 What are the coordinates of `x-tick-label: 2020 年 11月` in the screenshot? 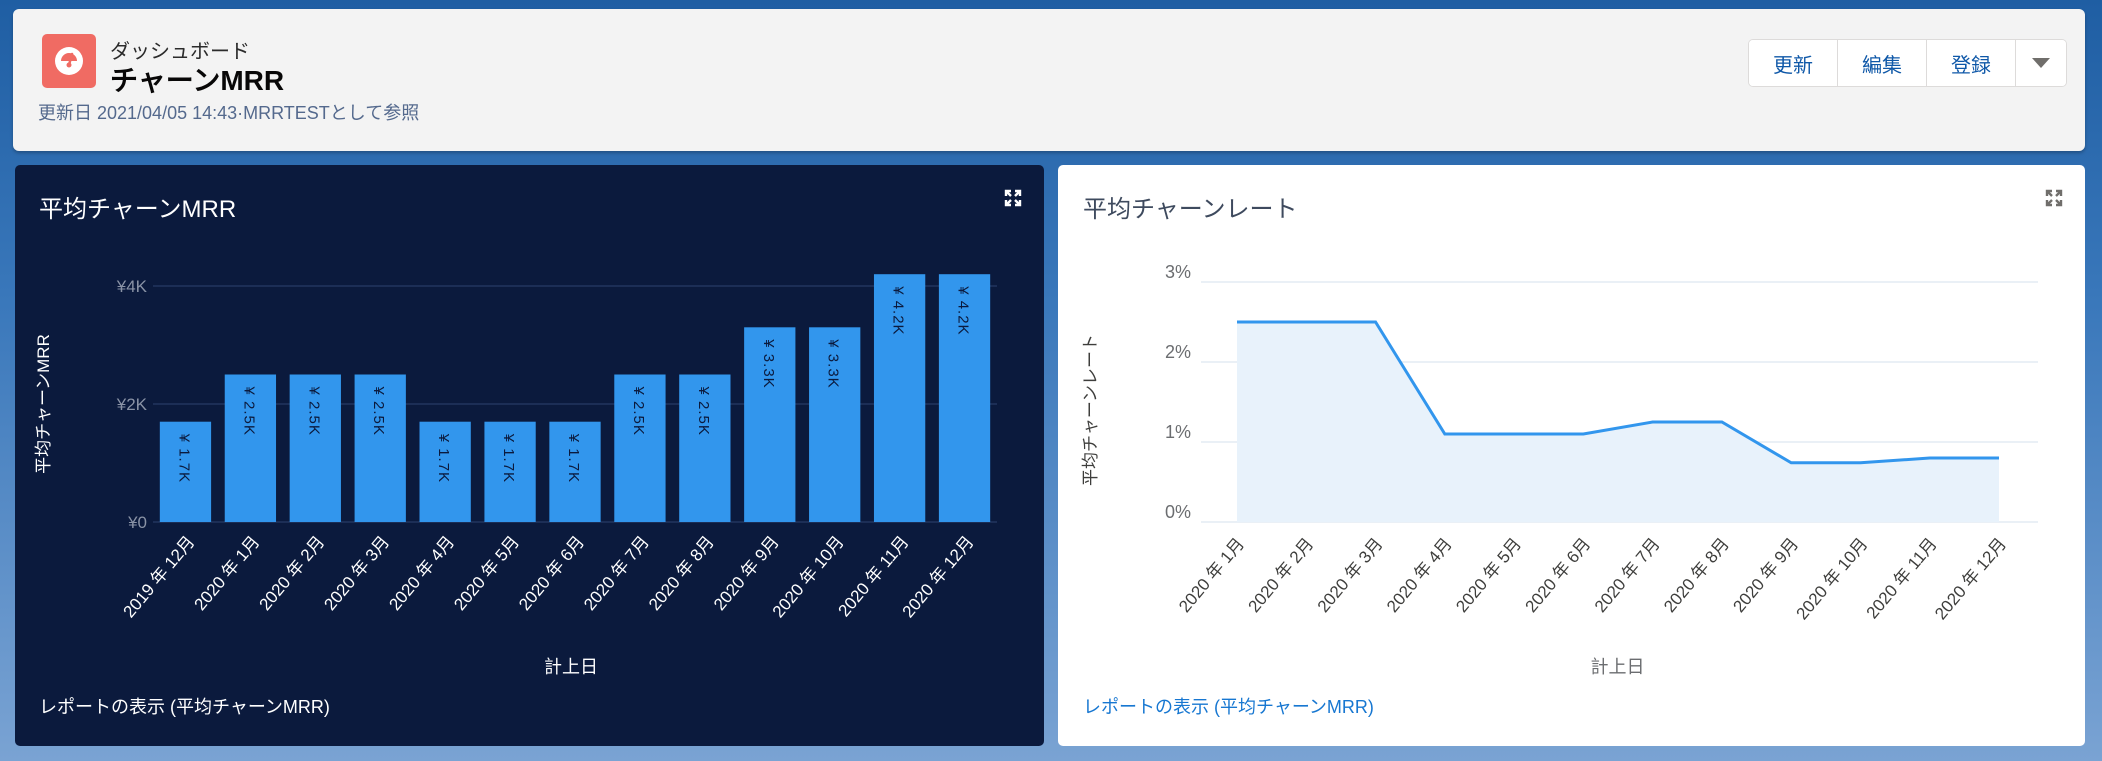 It's located at (1902, 578).